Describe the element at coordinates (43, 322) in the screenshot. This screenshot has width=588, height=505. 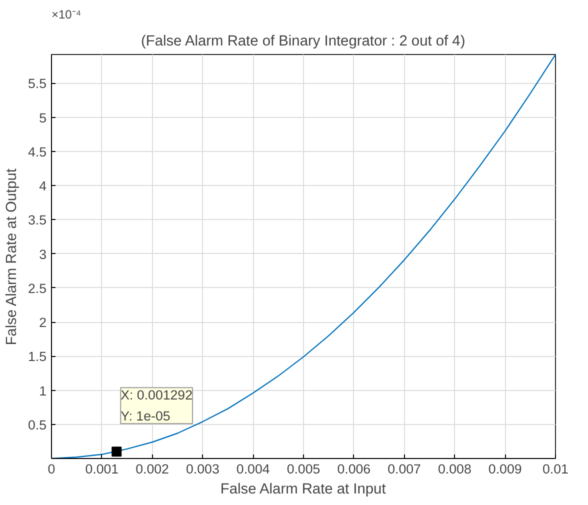
I see `y-tick-label: 2` at that location.